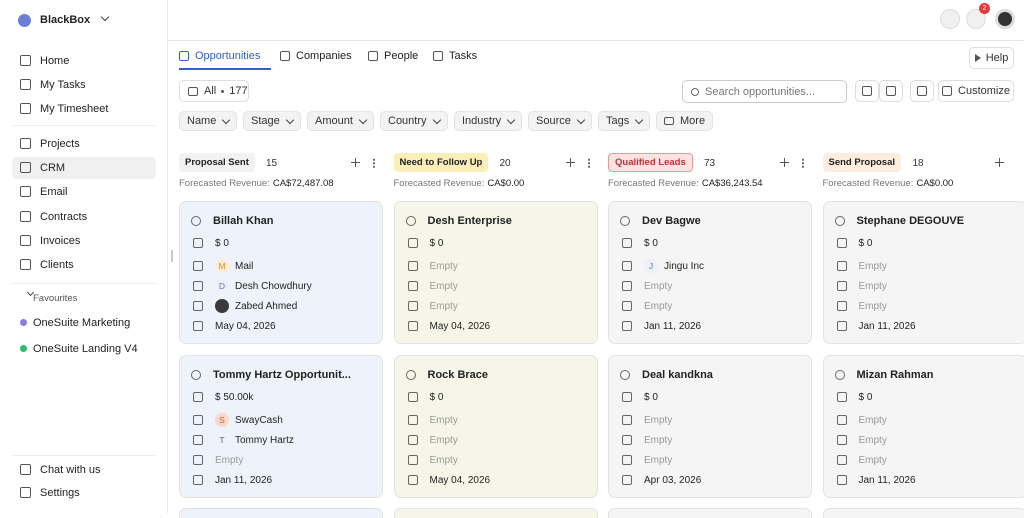 The height and width of the screenshot is (518, 1024). What do you see at coordinates (219, 56) in the screenshot?
I see `tab: Opportunities` at bounding box center [219, 56].